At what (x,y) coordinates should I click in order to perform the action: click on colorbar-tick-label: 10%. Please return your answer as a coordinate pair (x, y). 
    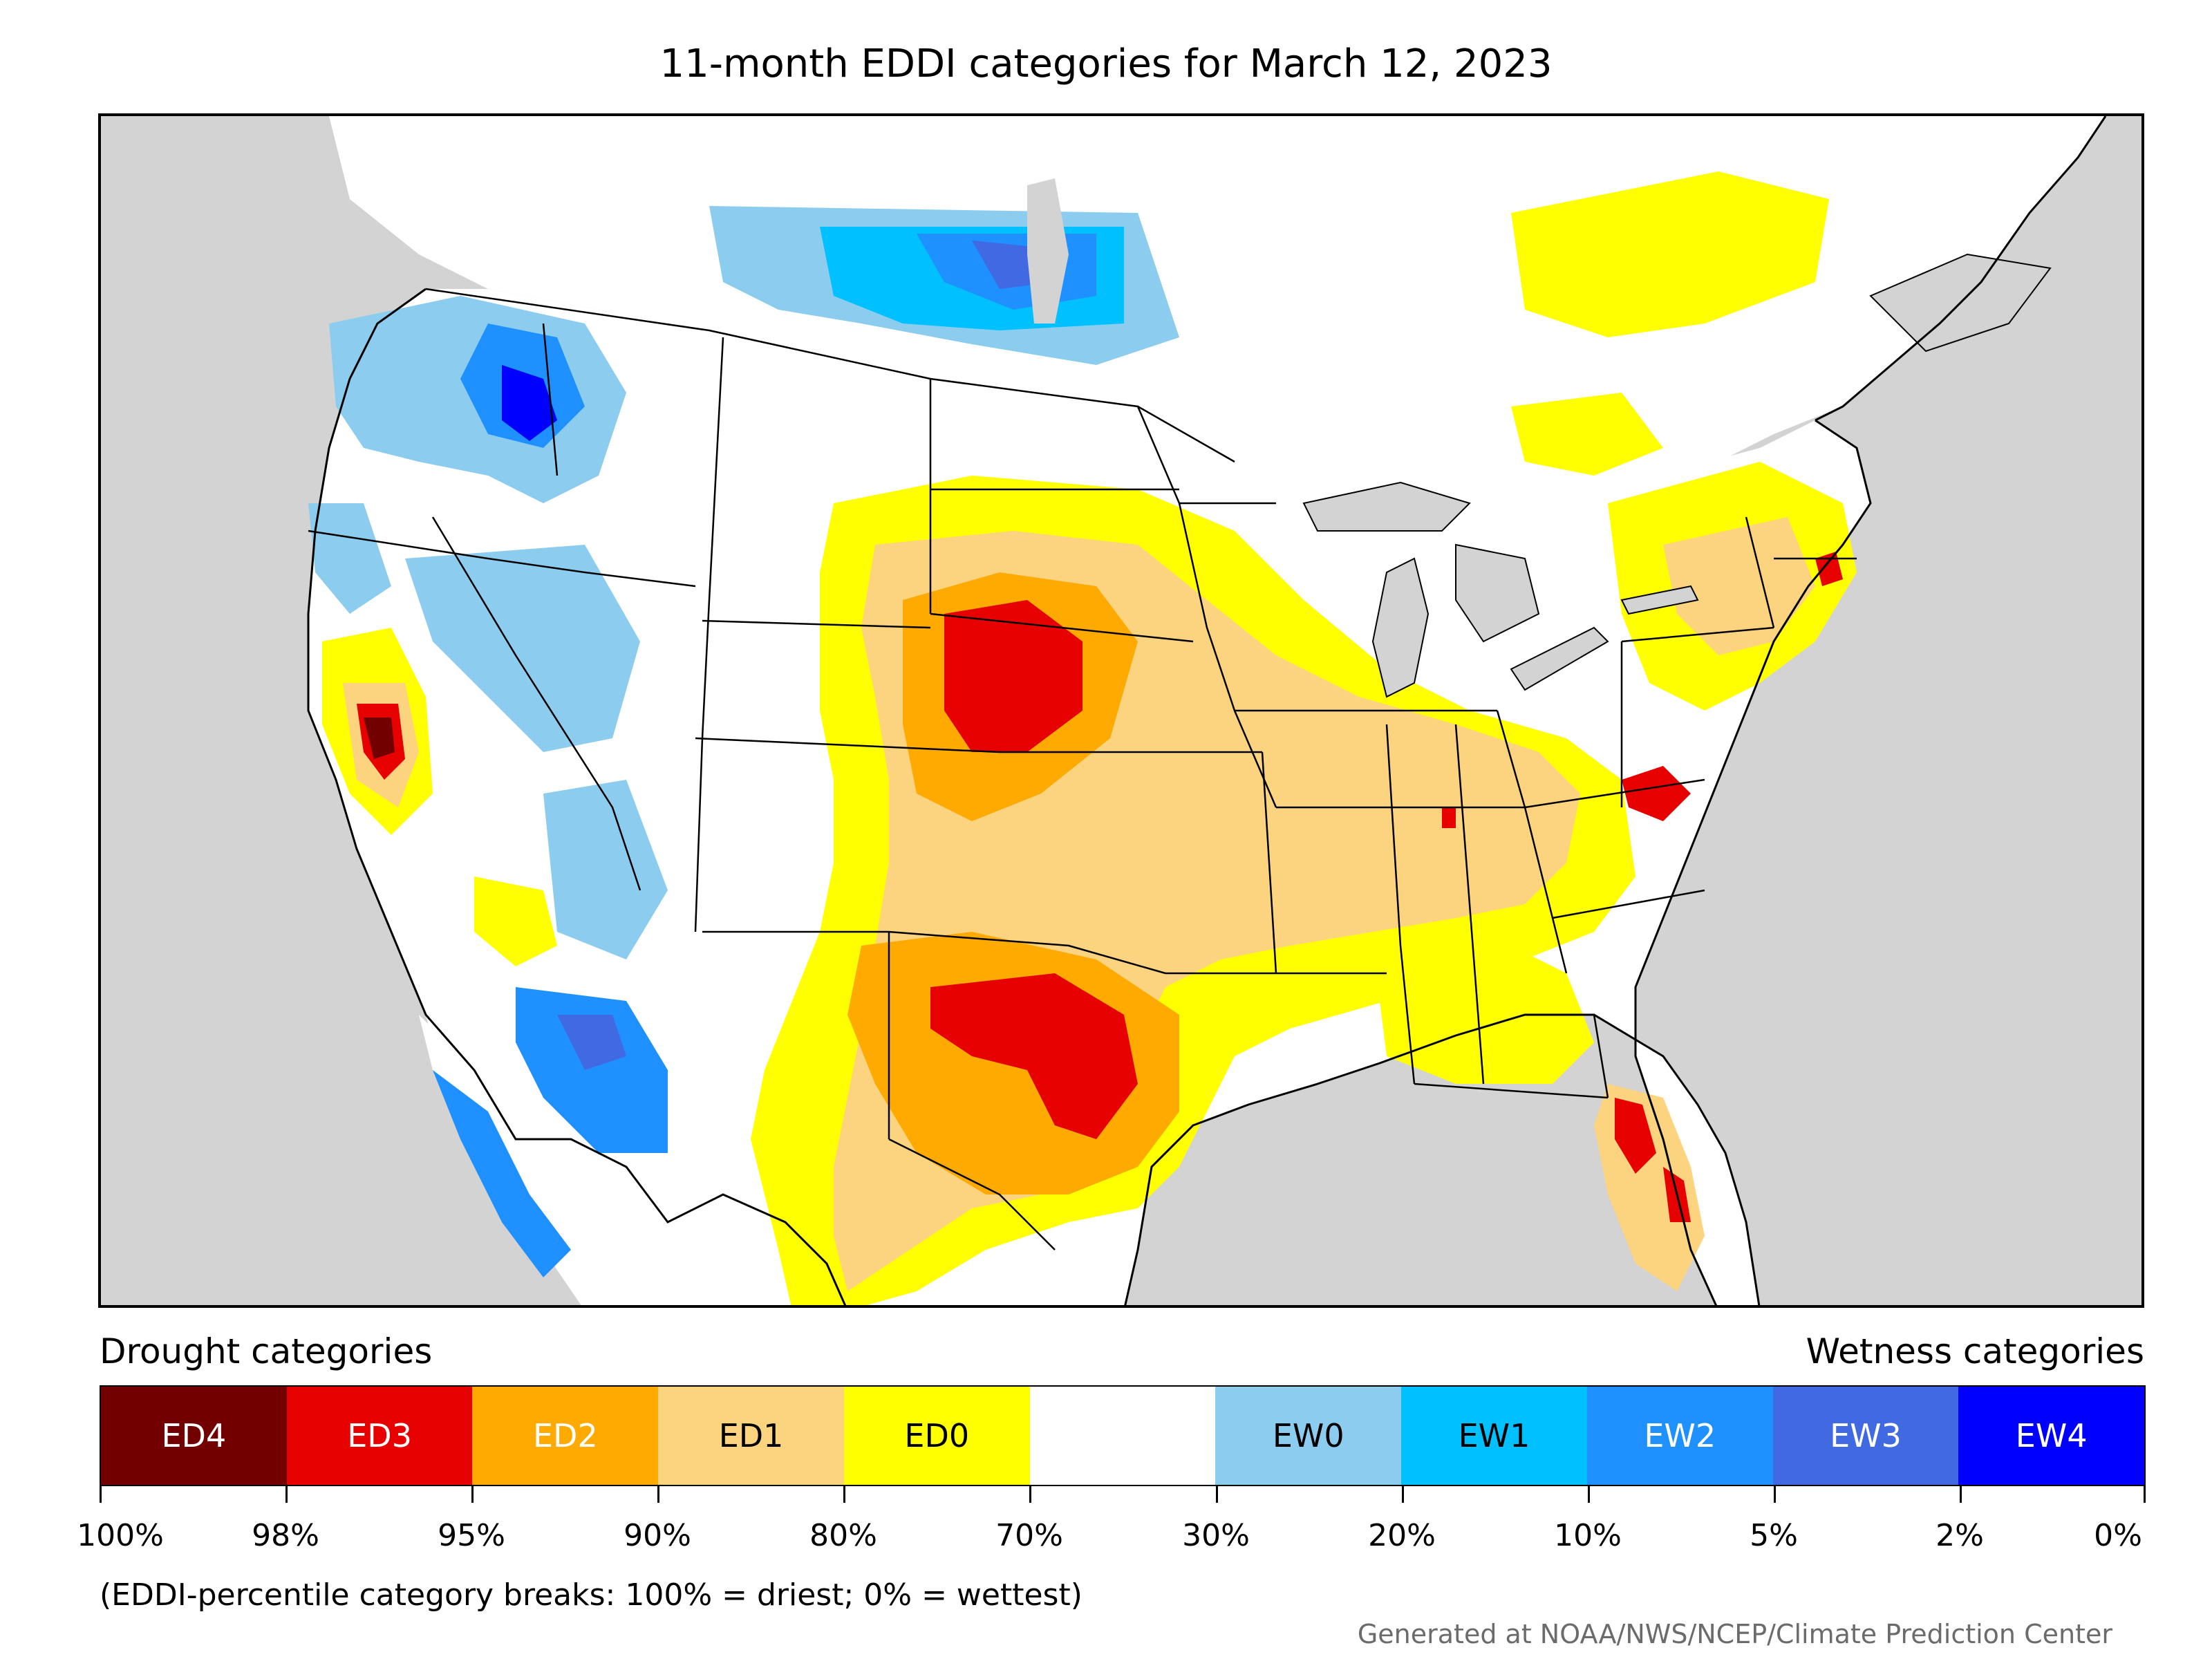
    Looking at the image, I should click on (1588, 1535).